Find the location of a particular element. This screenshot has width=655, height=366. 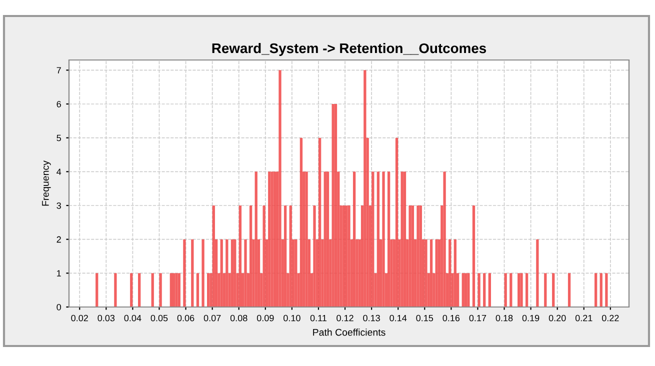

y-axis-title: Frequency is located at coordinates (46, 183).